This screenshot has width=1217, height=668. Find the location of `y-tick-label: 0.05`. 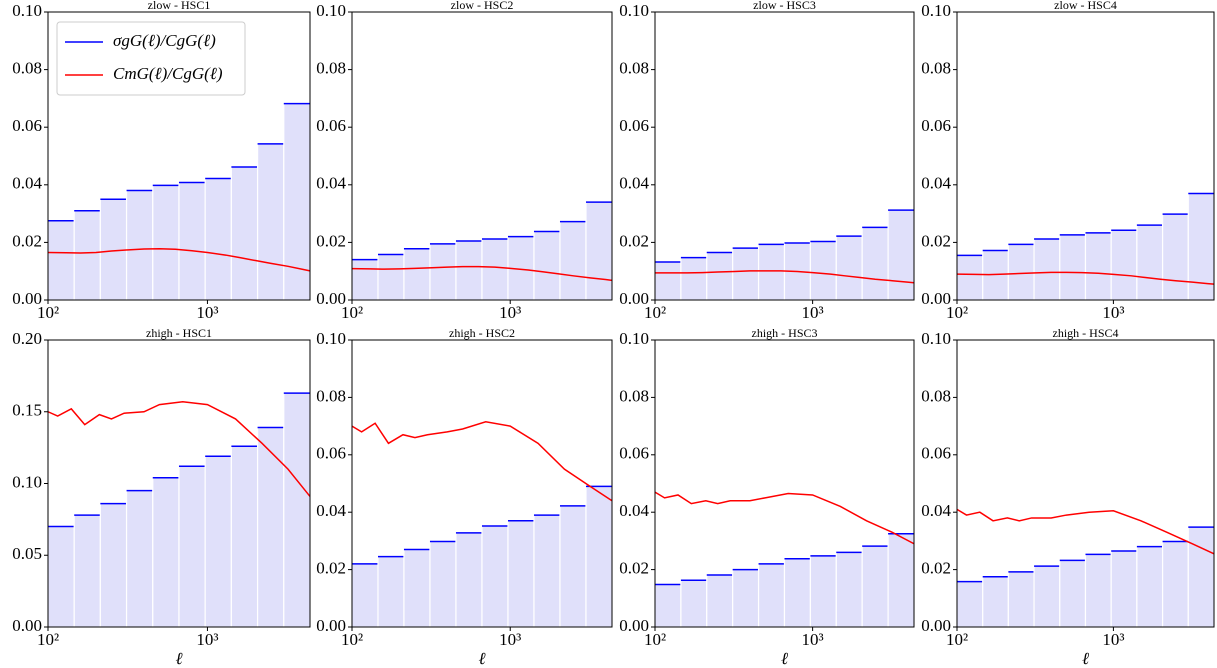

y-tick-label: 0.05 is located at coordinates (27, 553).